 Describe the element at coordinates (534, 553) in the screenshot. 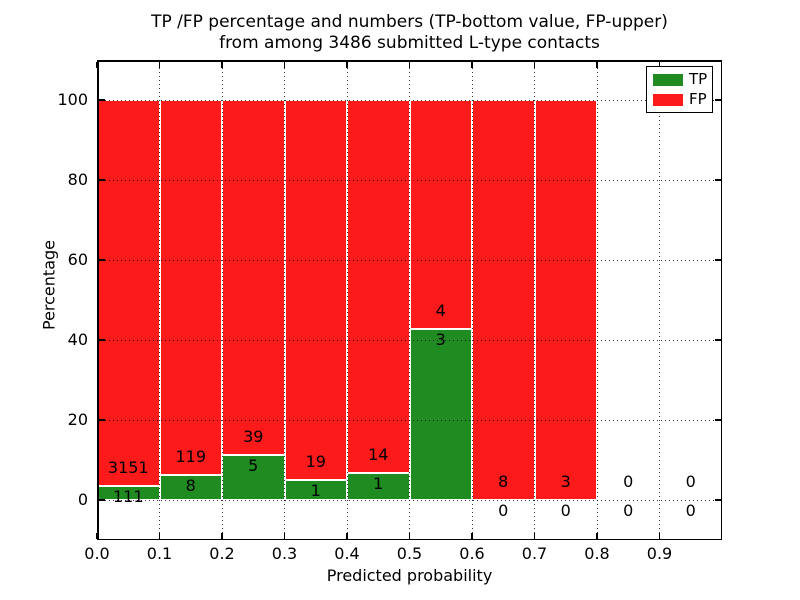

I see `x-tick-label: 0.7` at that location.